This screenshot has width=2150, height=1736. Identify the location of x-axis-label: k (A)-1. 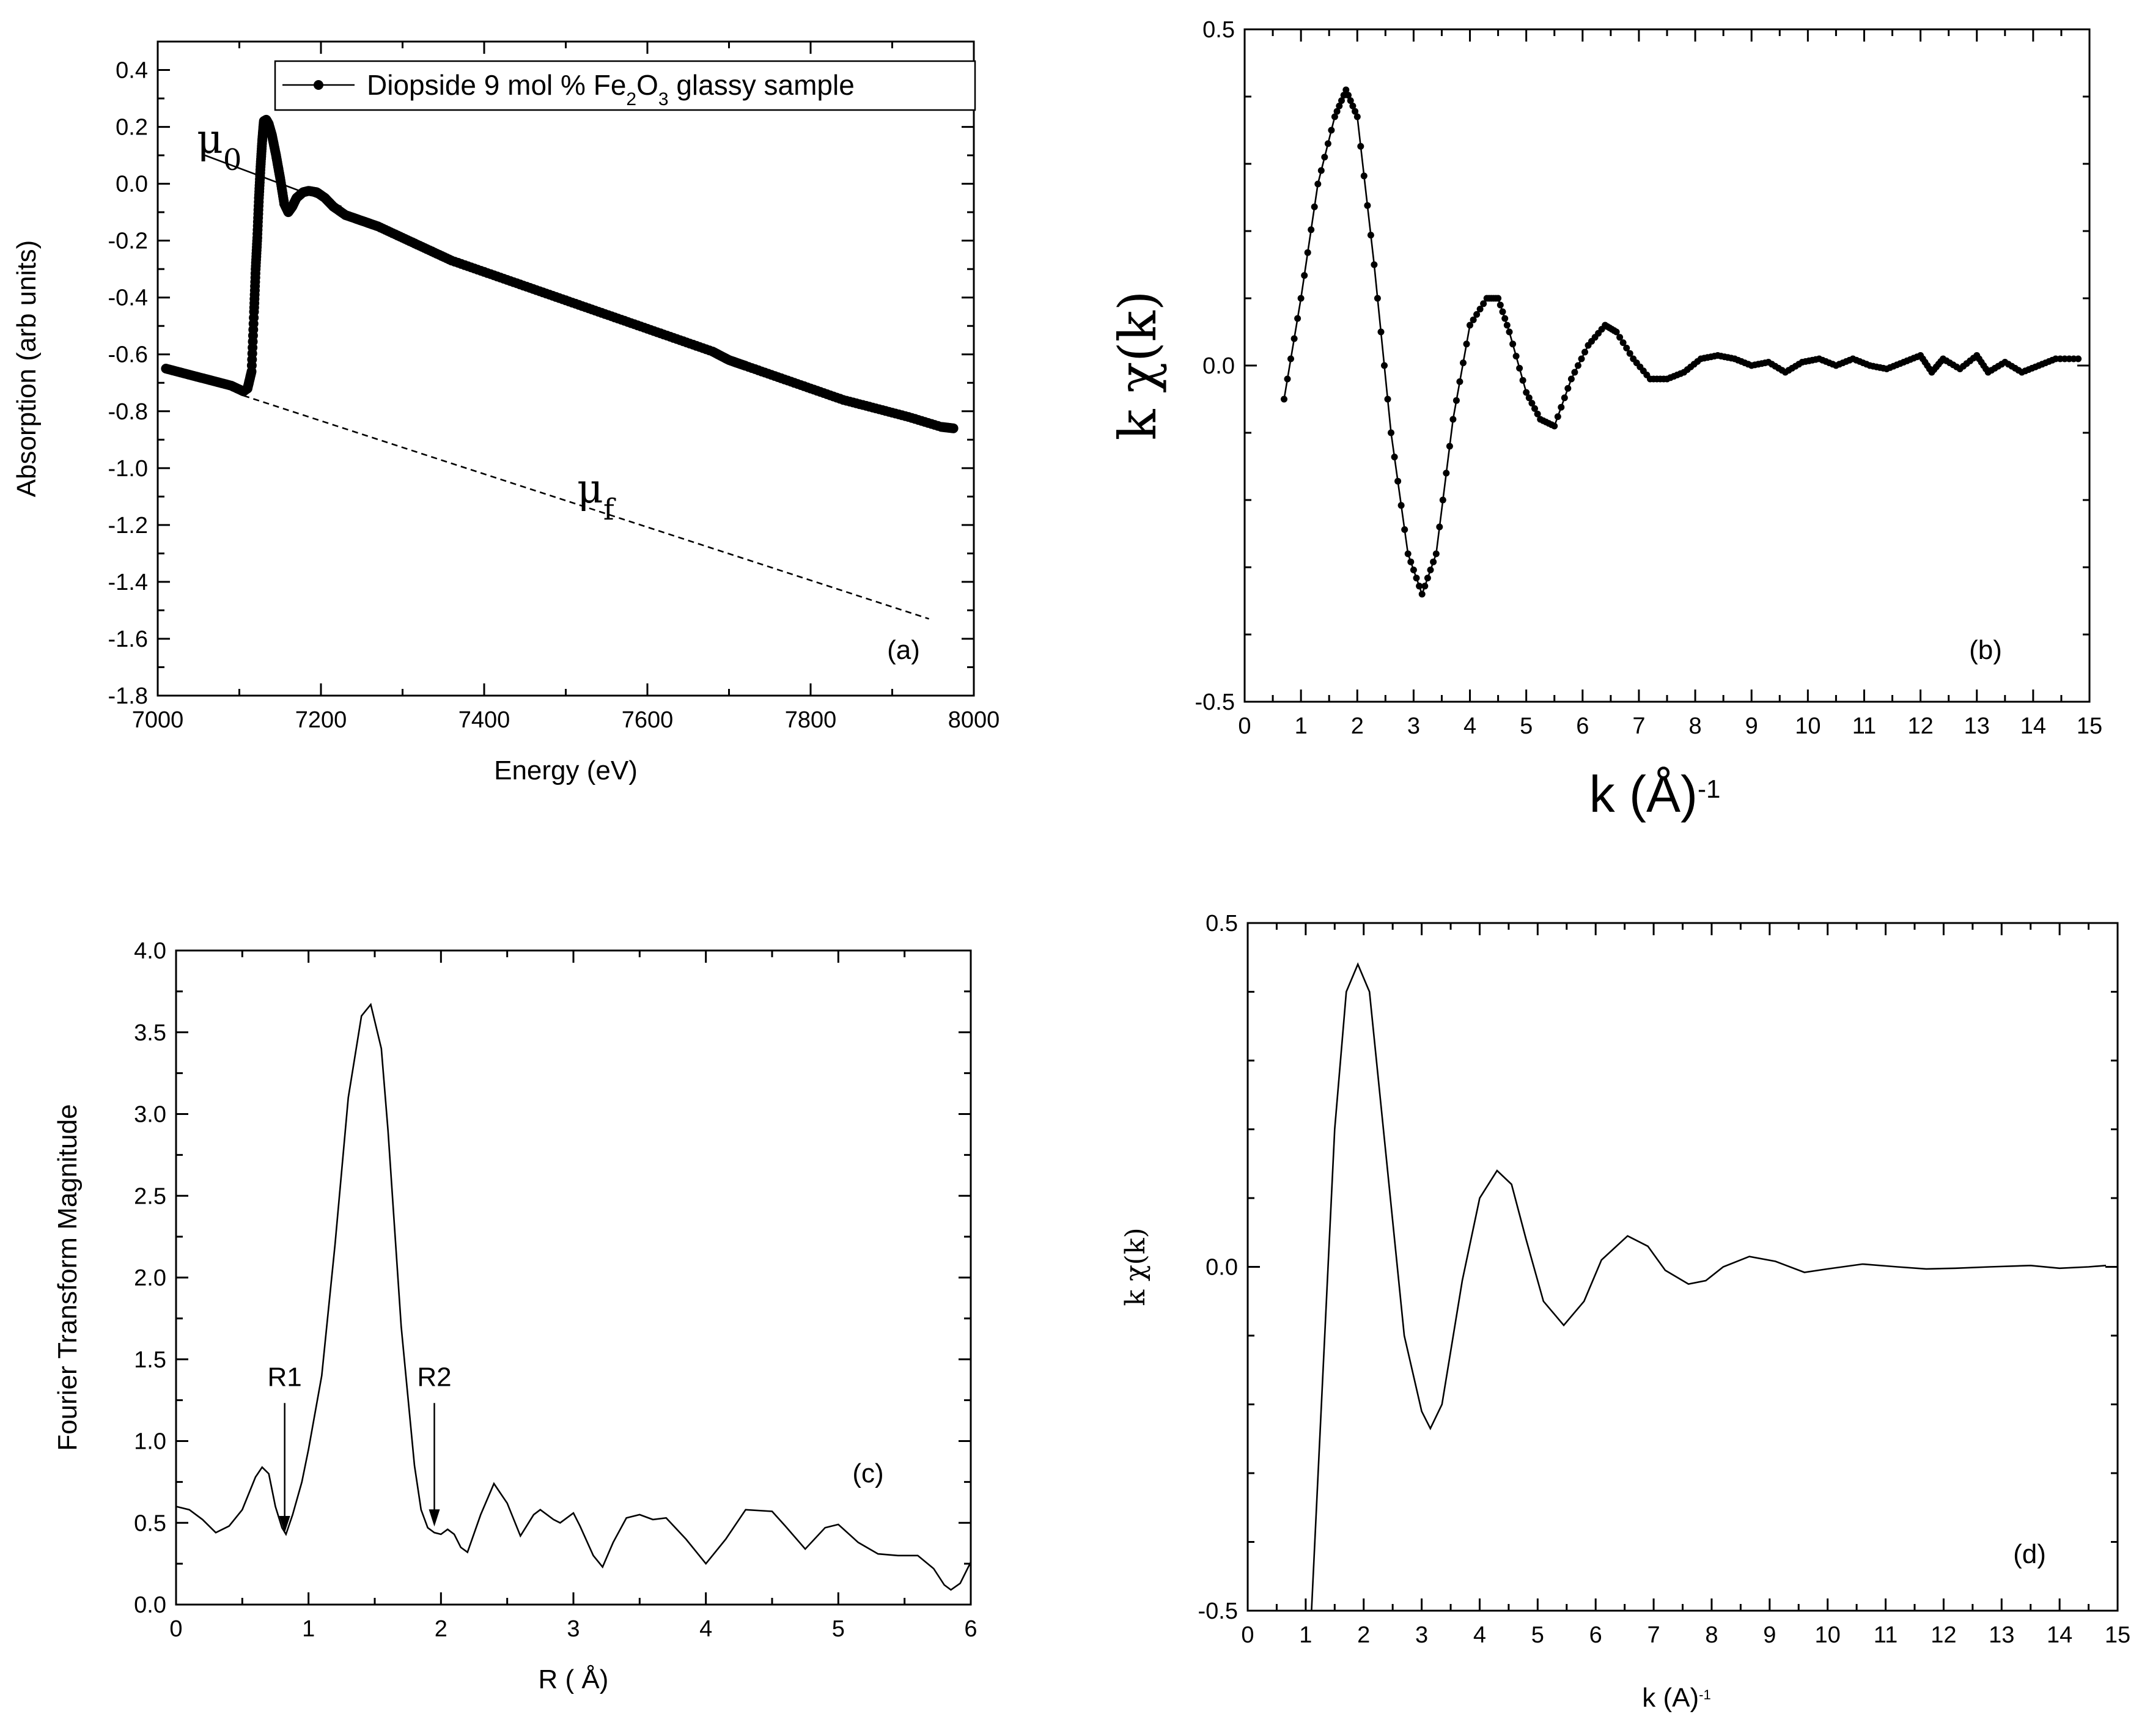
(1676, 1698).